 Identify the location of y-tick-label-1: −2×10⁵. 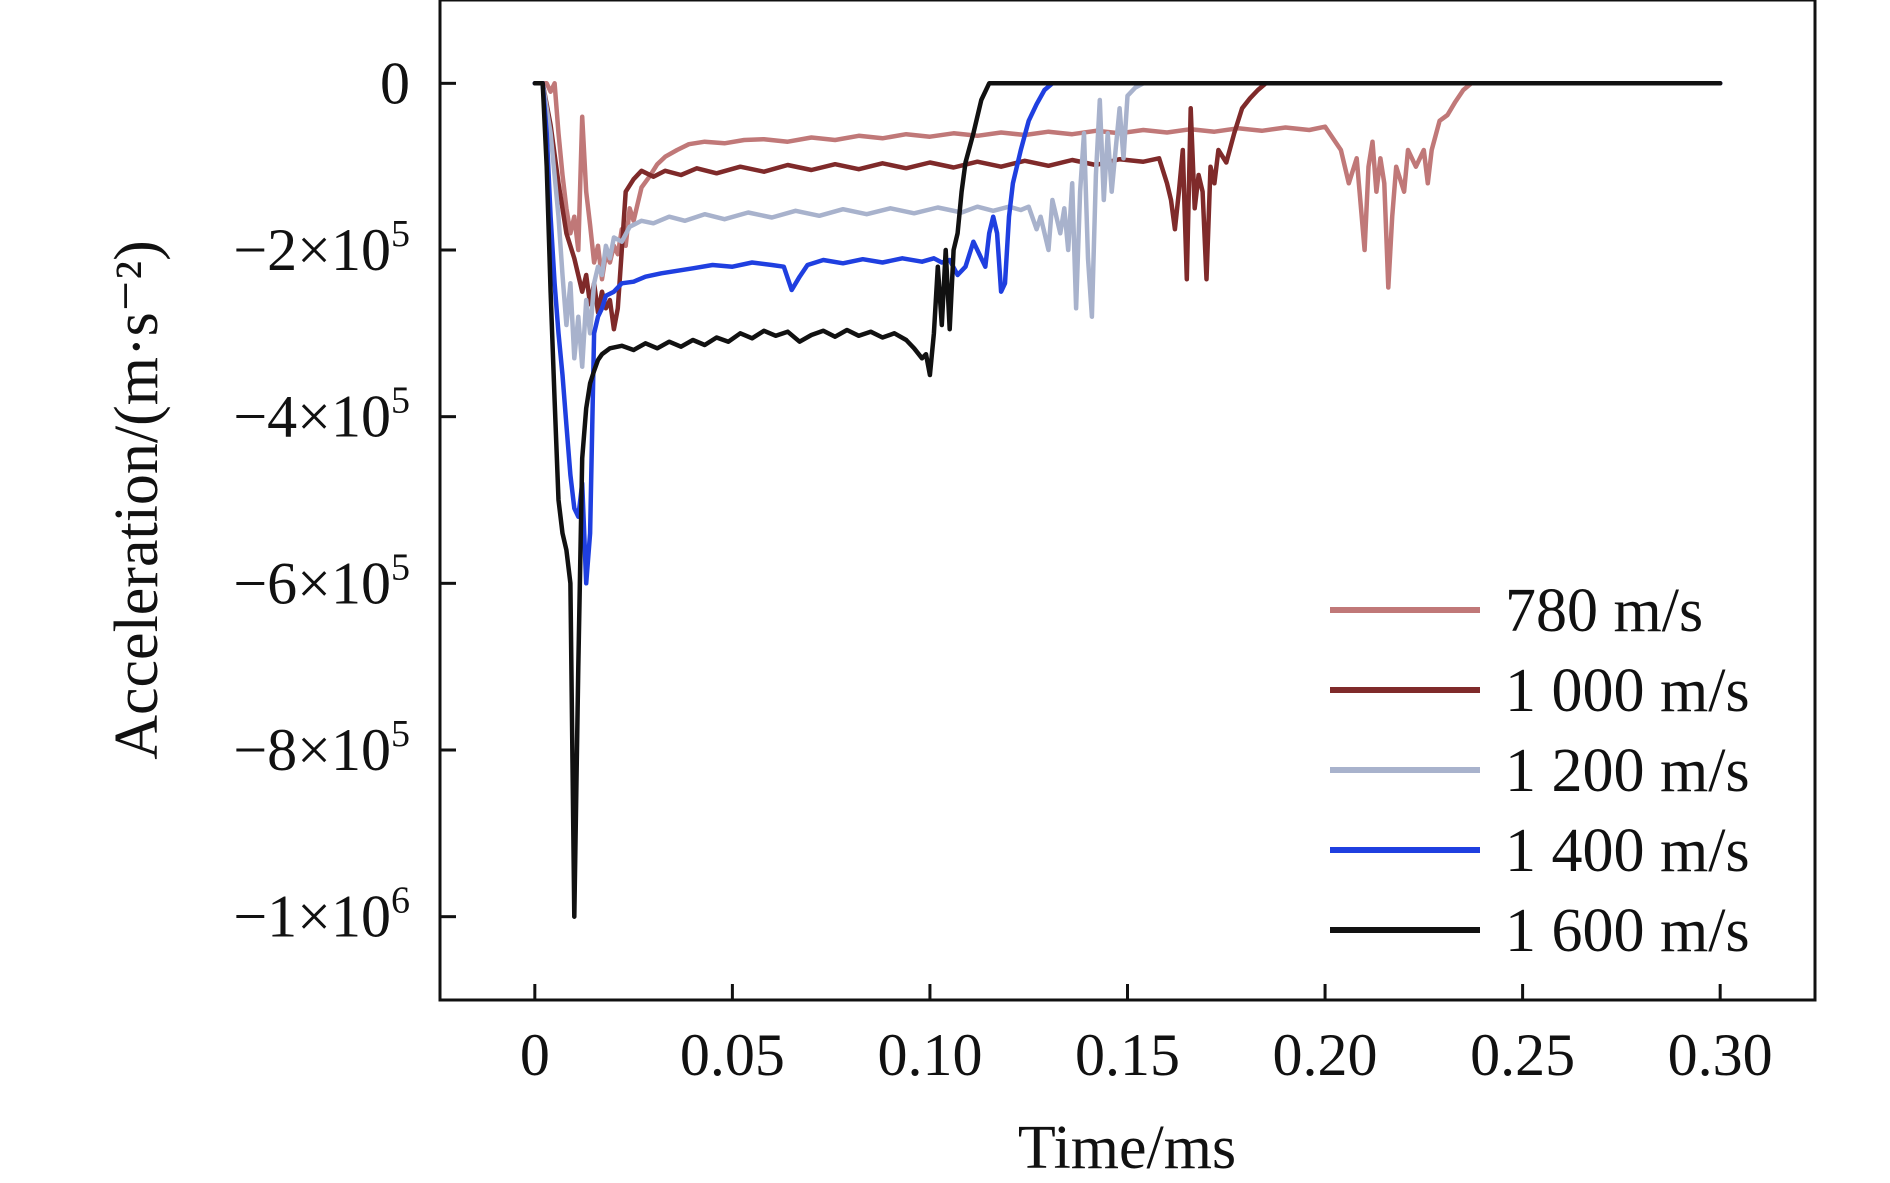
(321, 248).